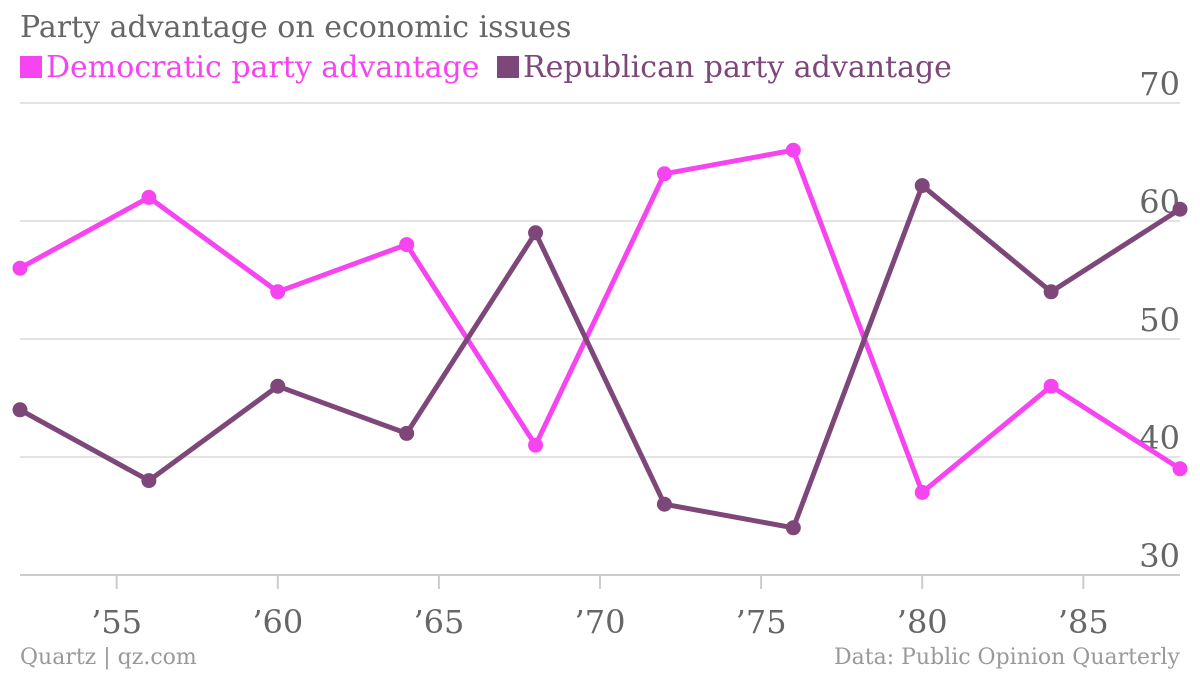  What do you see at coordinates (1180, 209) in the screenshot?
I see `data-point-1-1988` at bounding box center [1180, 209].